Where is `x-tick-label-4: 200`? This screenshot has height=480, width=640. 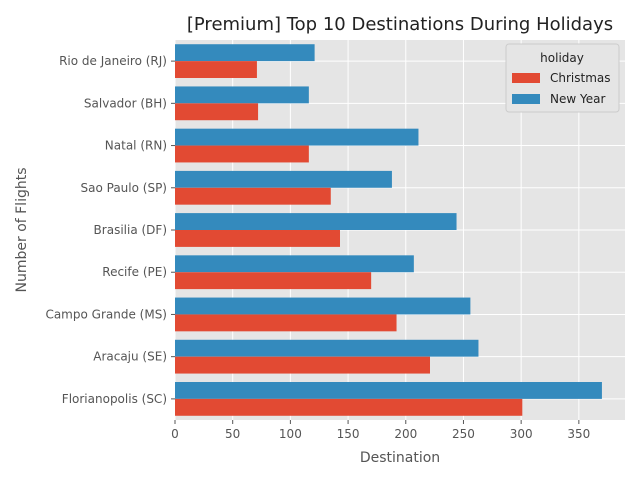
x-tick-label-4: 200 is located at coordinates (405, 434).